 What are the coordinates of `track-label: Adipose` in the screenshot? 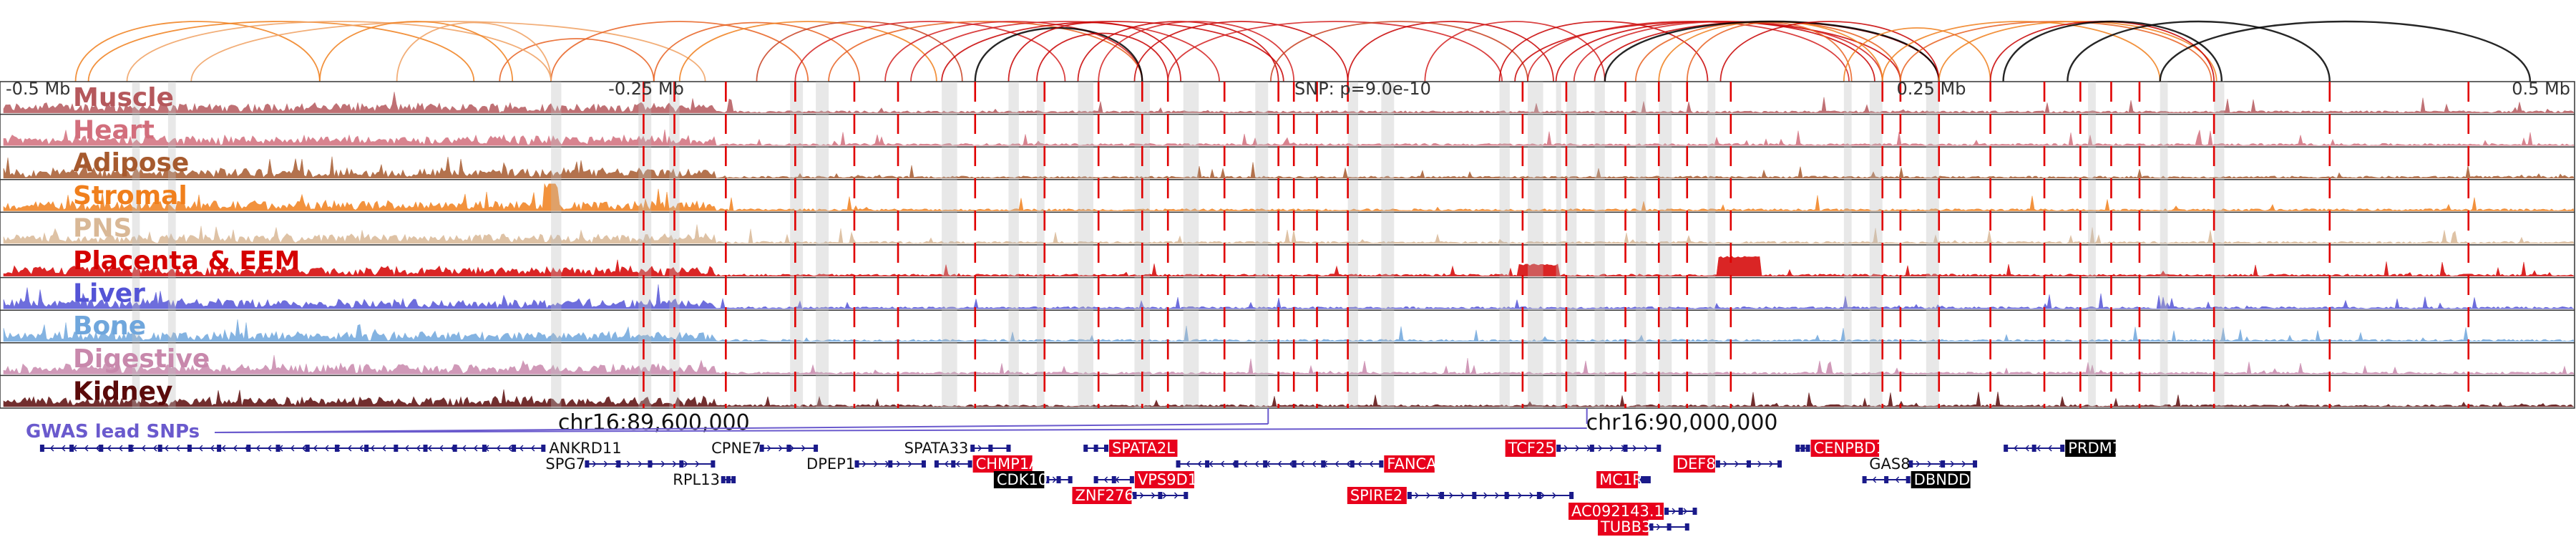 It's located at (131, 163).